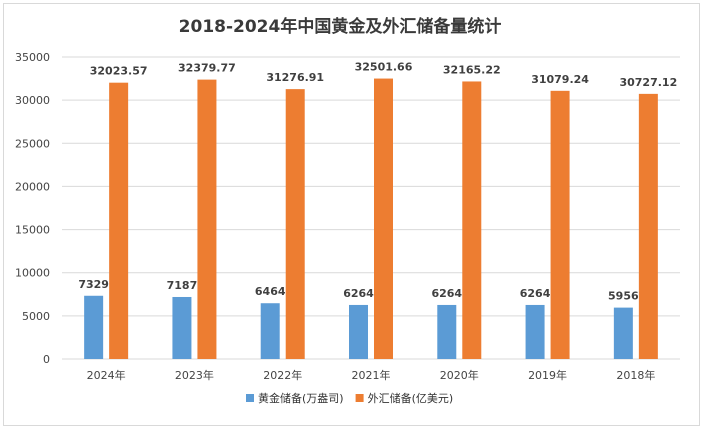  What do you see at coordinates (648, 82) in the screenshot?
I see `data-label: 30727.12` at bounding box center [648, 82].